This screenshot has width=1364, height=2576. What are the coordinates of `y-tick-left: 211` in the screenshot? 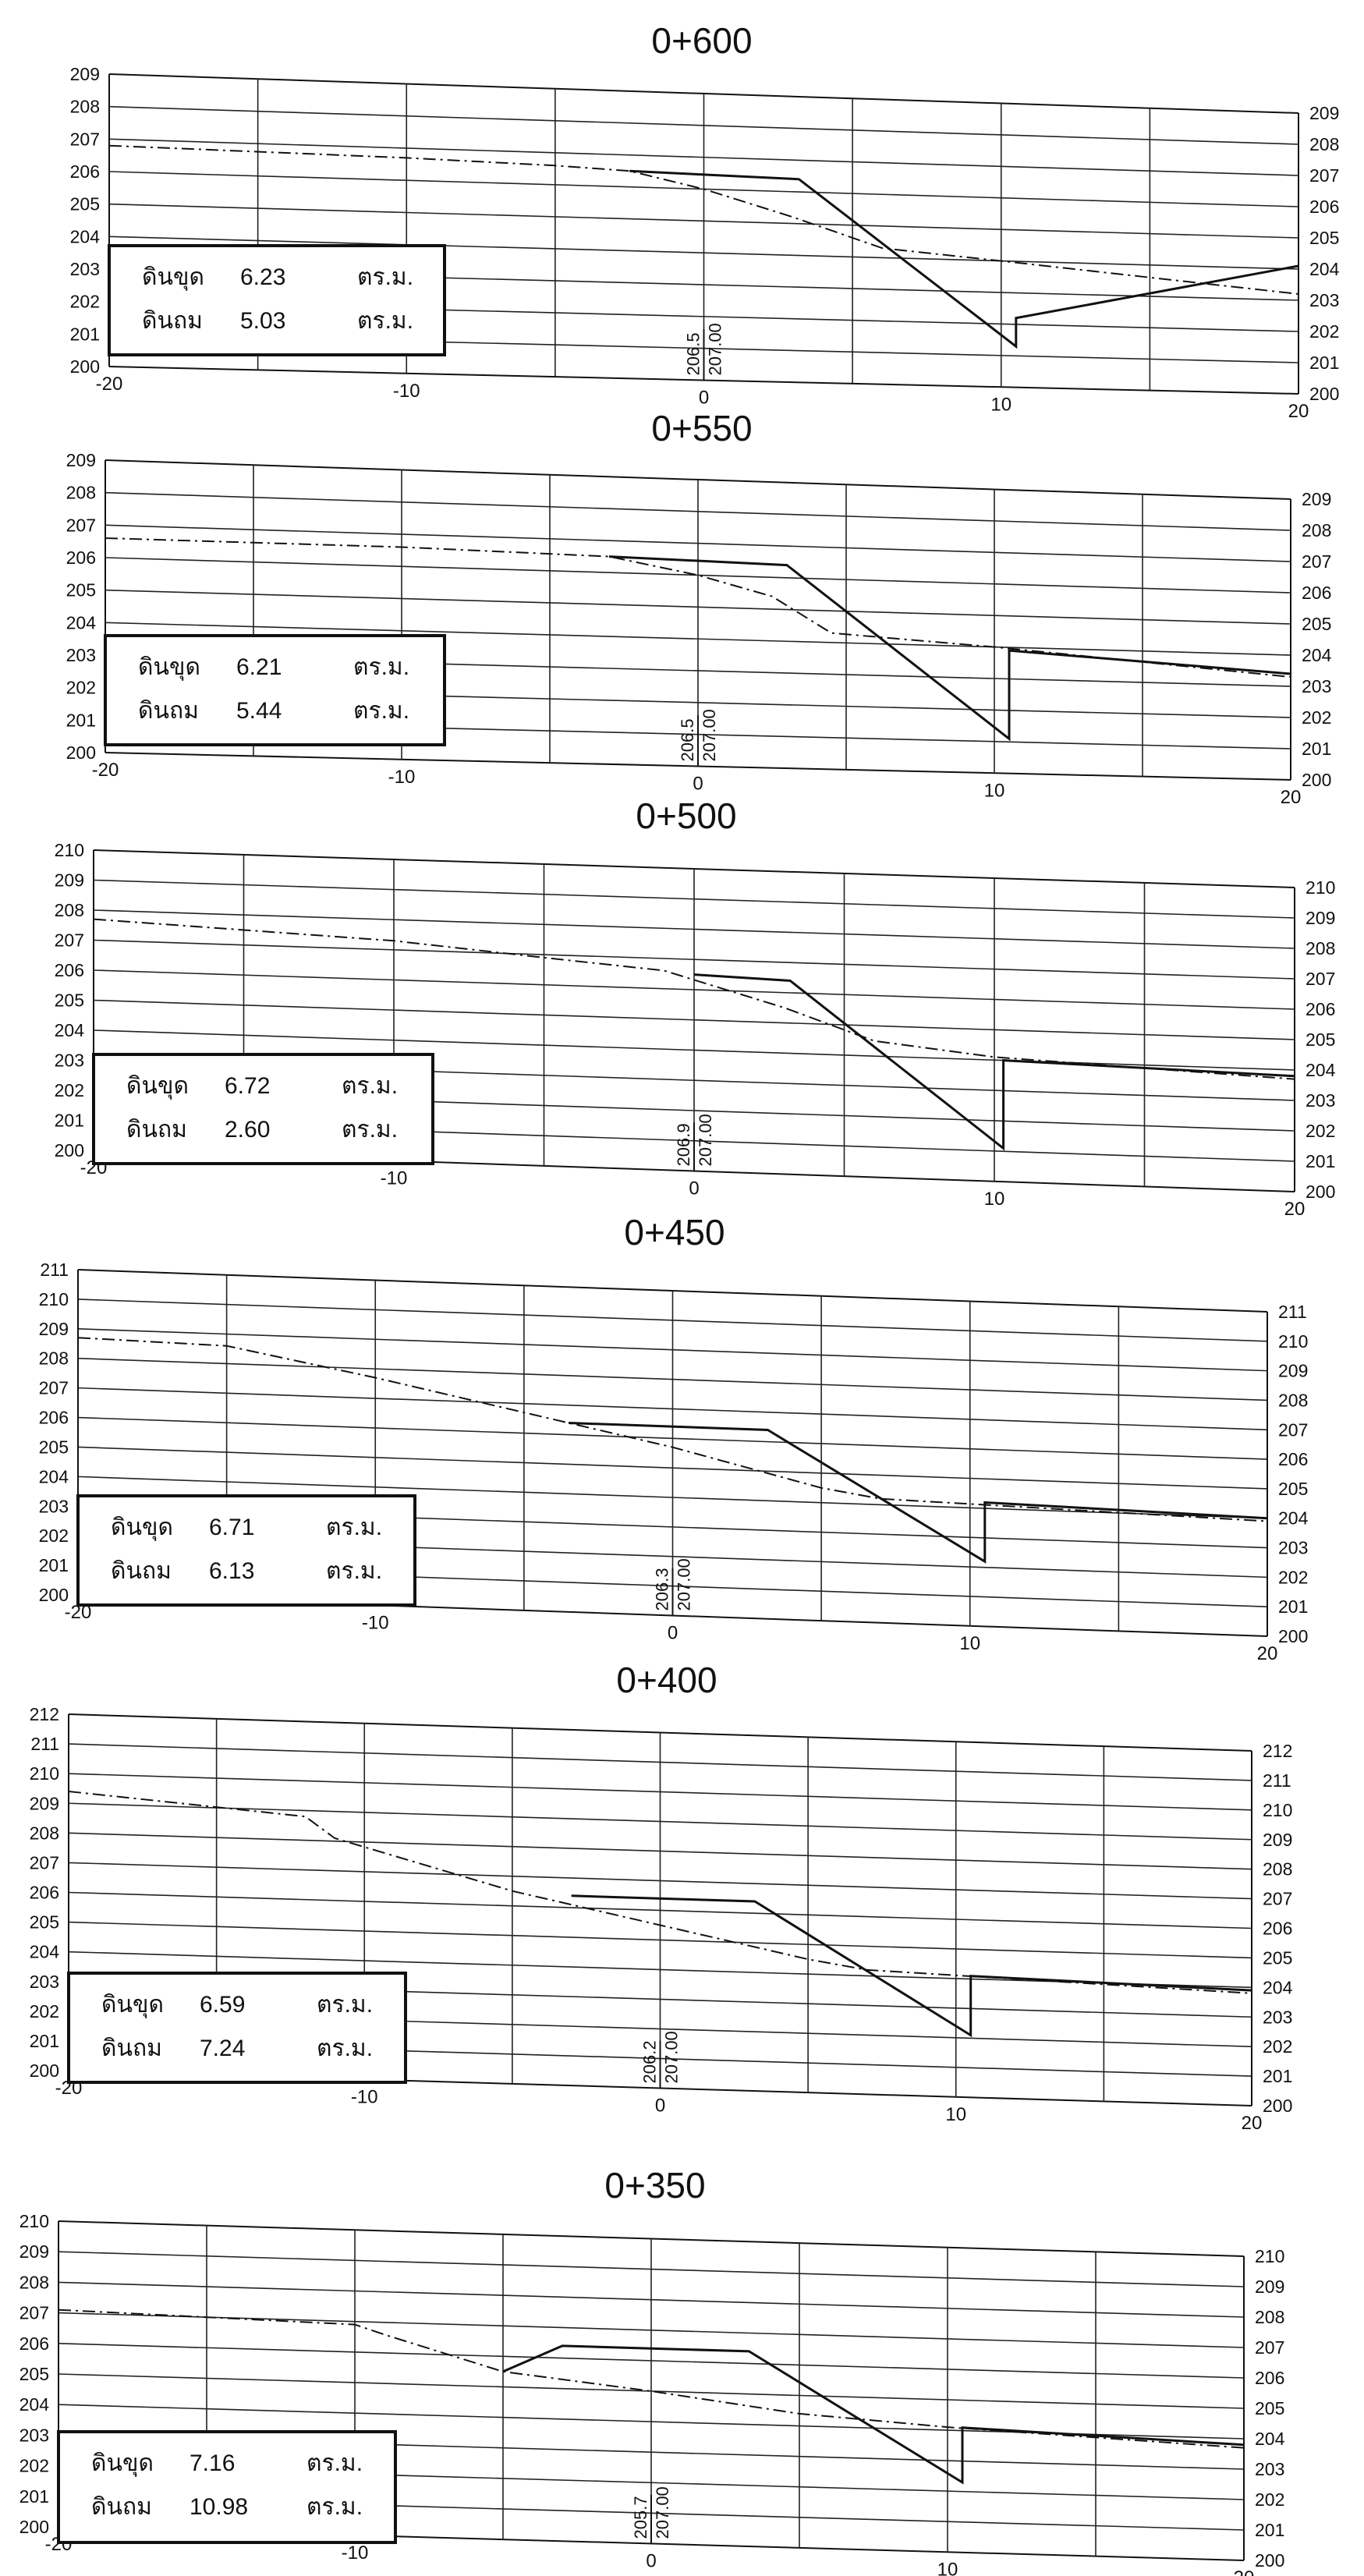 It's located at (45, 1744).